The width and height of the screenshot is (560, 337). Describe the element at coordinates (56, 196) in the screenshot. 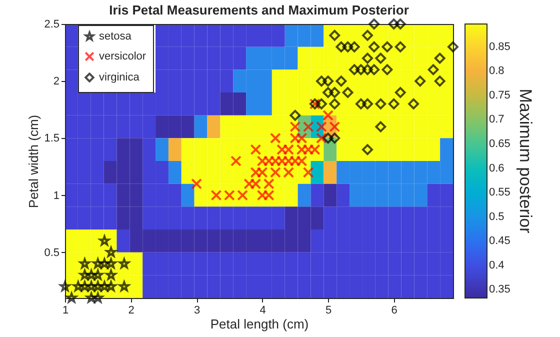

I see `y-tick-label: 1` at that location.